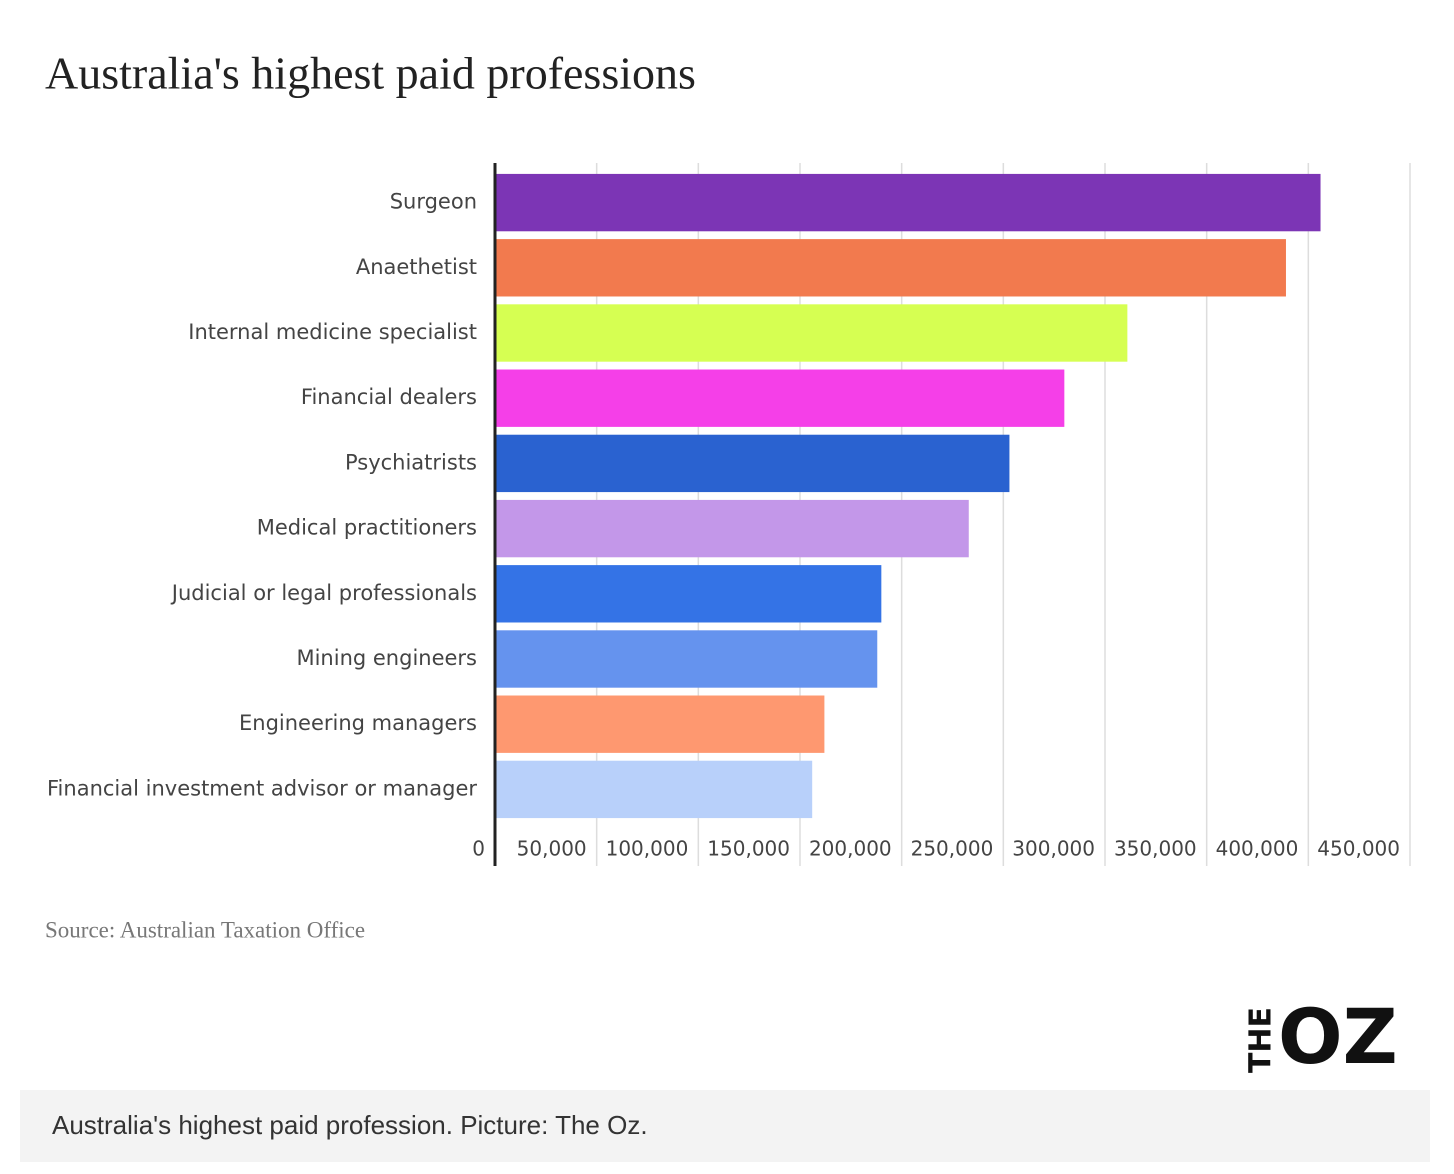 This screenshot has width=1454, height=1174. I want to click on logo-oz: OZ, so click(1338, 1036).